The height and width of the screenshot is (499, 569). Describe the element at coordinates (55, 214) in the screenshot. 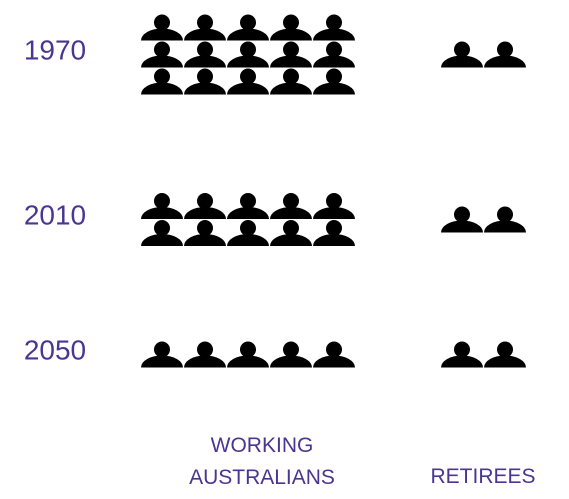

I see `year-label: 2010` at that location.